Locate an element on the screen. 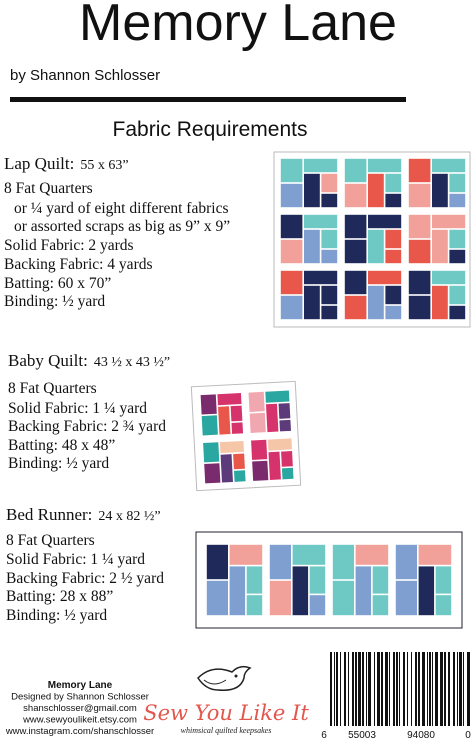 The height and width of the screenshot is (742, 474). footer-line: Memory Lane is located at coordinates (80, 685).